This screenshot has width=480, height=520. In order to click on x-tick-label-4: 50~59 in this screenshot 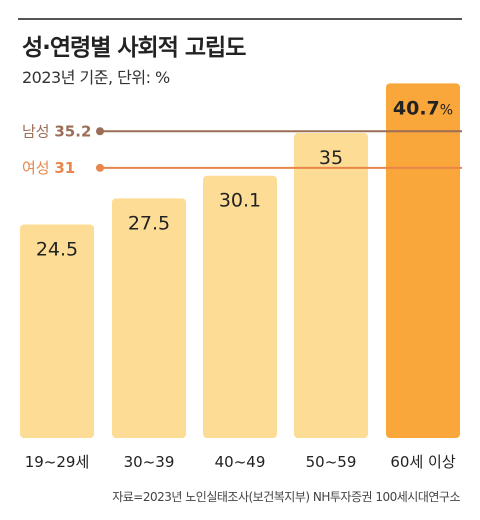, I will do `click(331, 462)`.